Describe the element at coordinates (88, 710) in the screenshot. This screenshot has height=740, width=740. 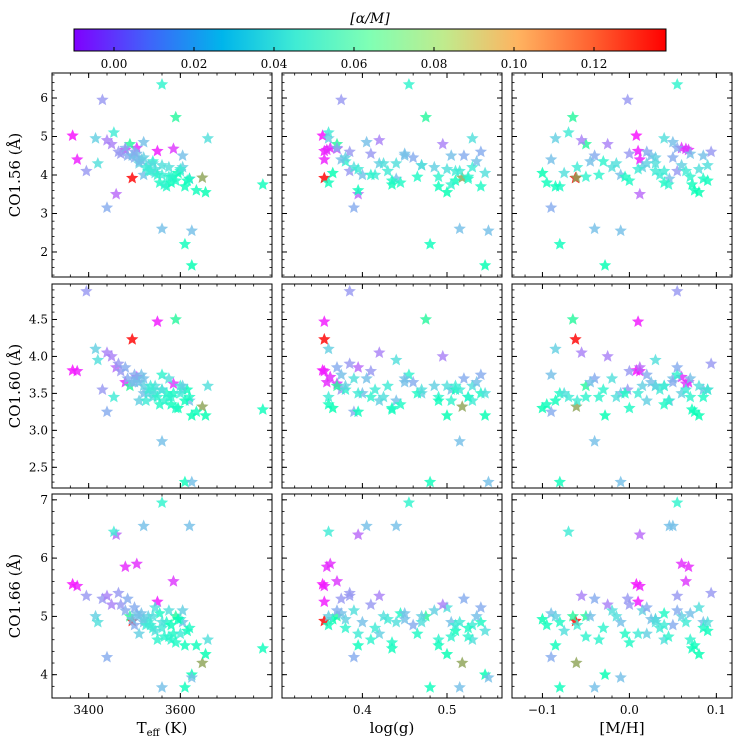
I see `x-tick-label: 3400` at that location.